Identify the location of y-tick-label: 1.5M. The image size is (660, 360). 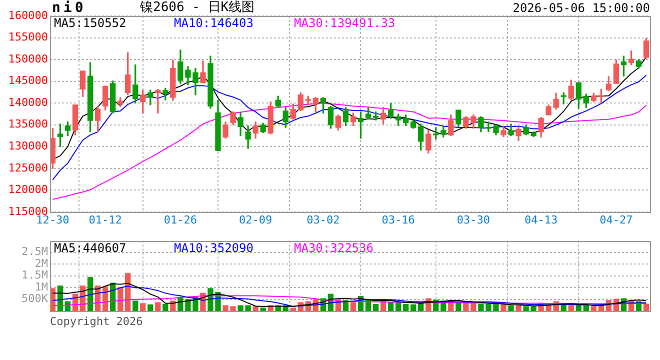
(35, 275).